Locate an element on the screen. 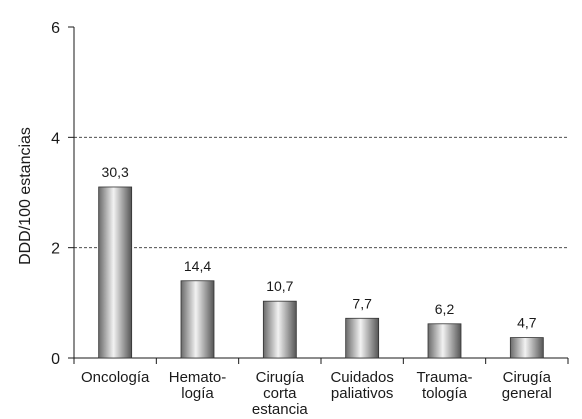 The width and height of the screenshot is (582, 419). category-label: estancia is located at coordinates (280, 409).